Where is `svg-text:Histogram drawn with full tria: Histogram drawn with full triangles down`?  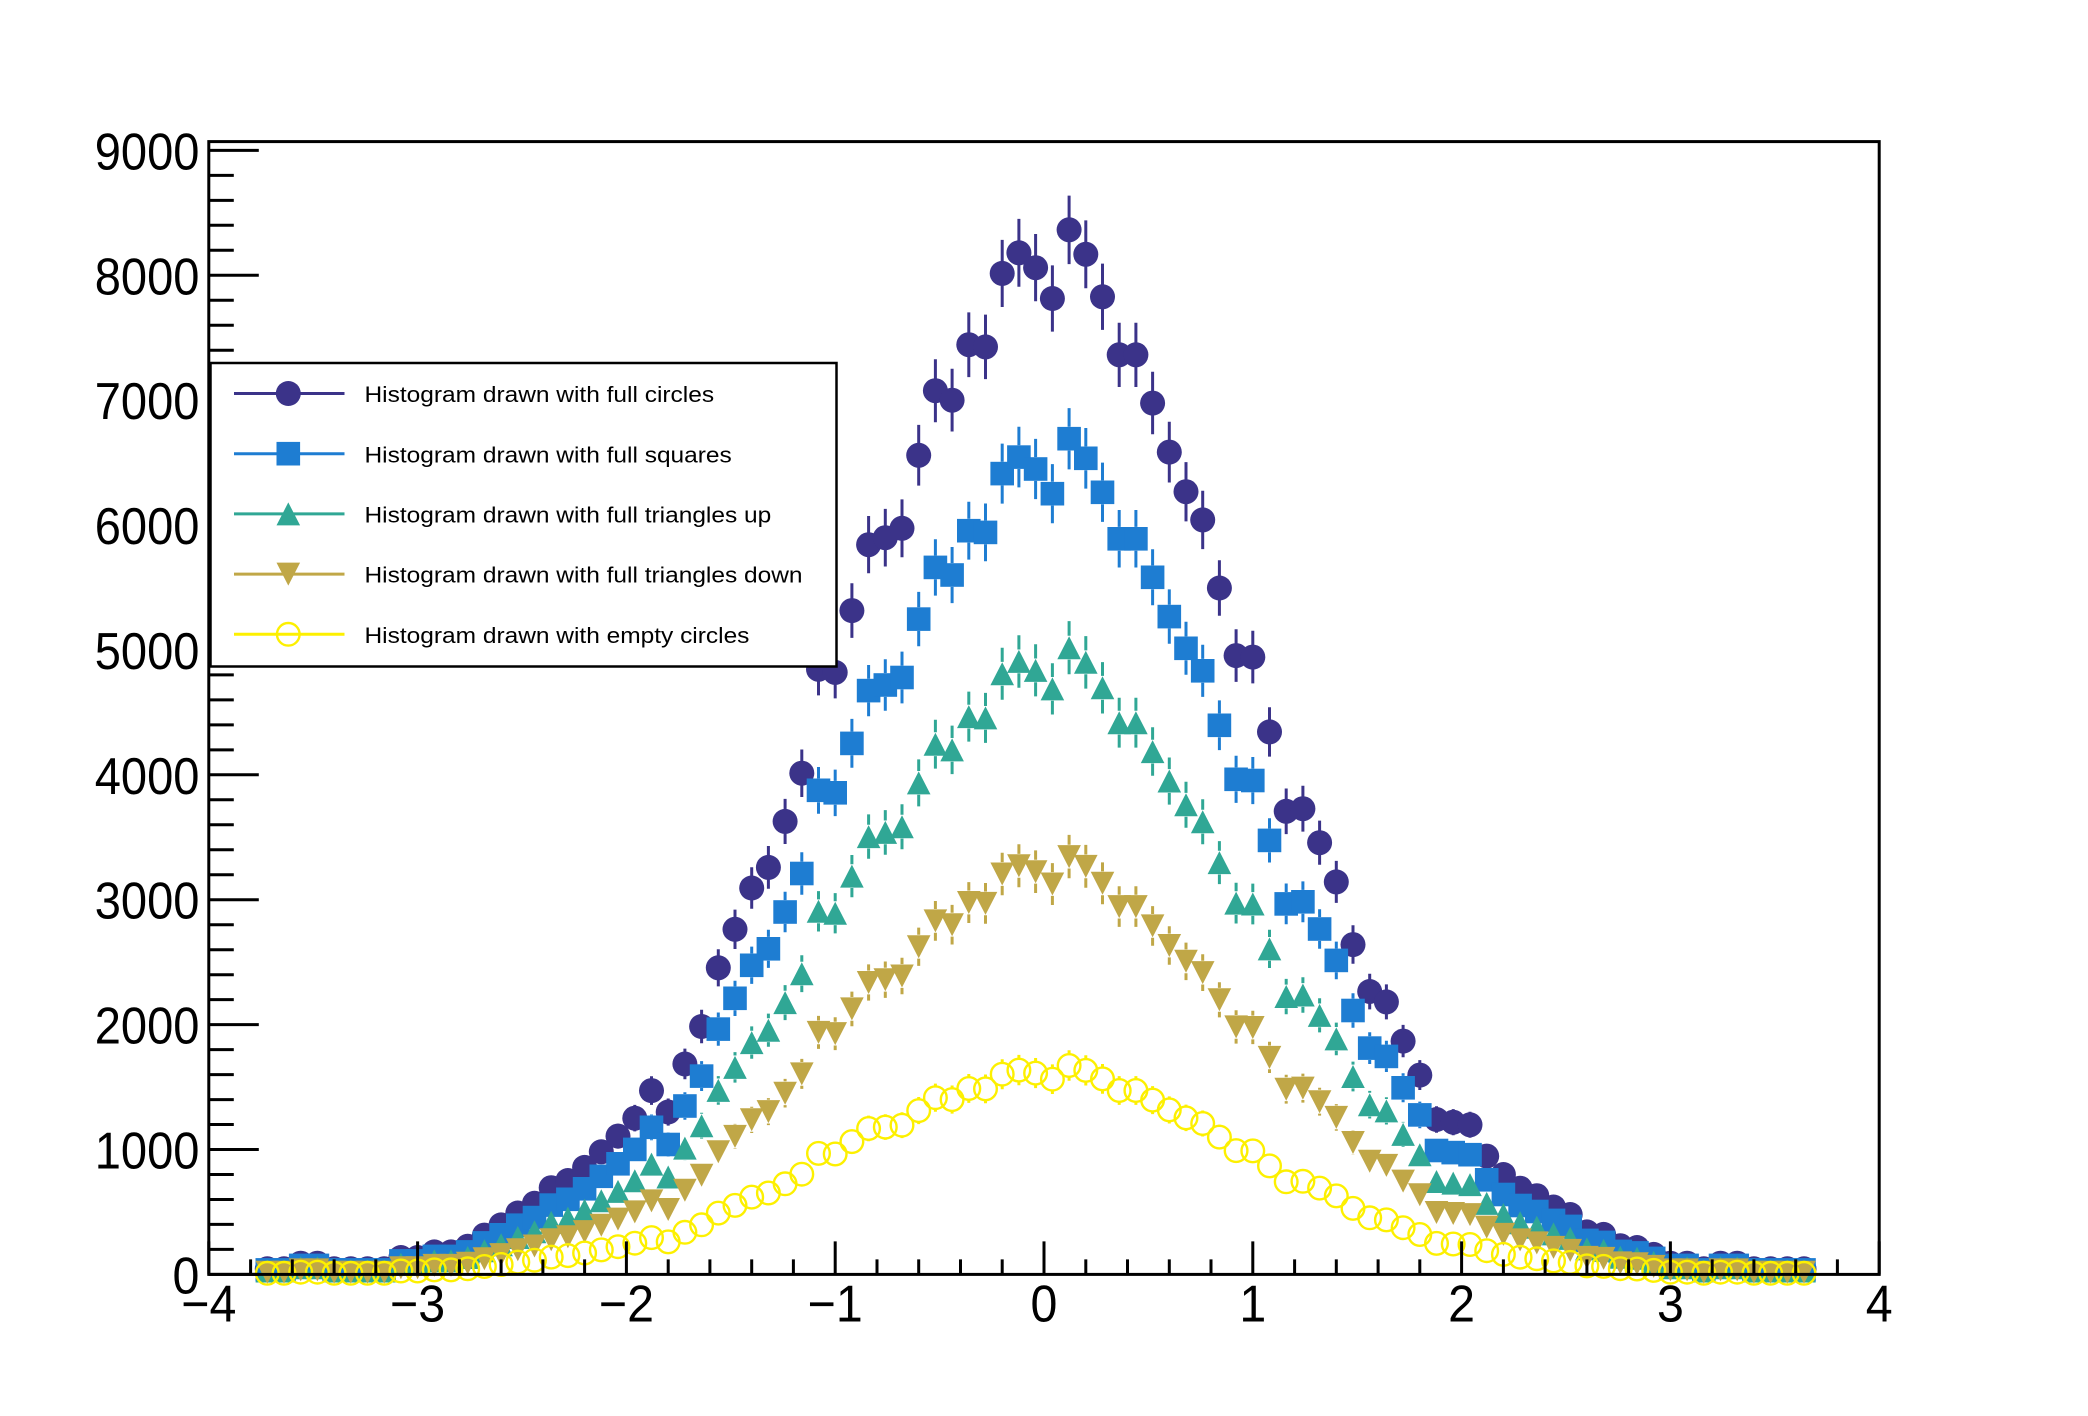 svg-text:Histogram drawn with full tria: Histogram drawn with full triangles down is located at coordinates (584, 575).